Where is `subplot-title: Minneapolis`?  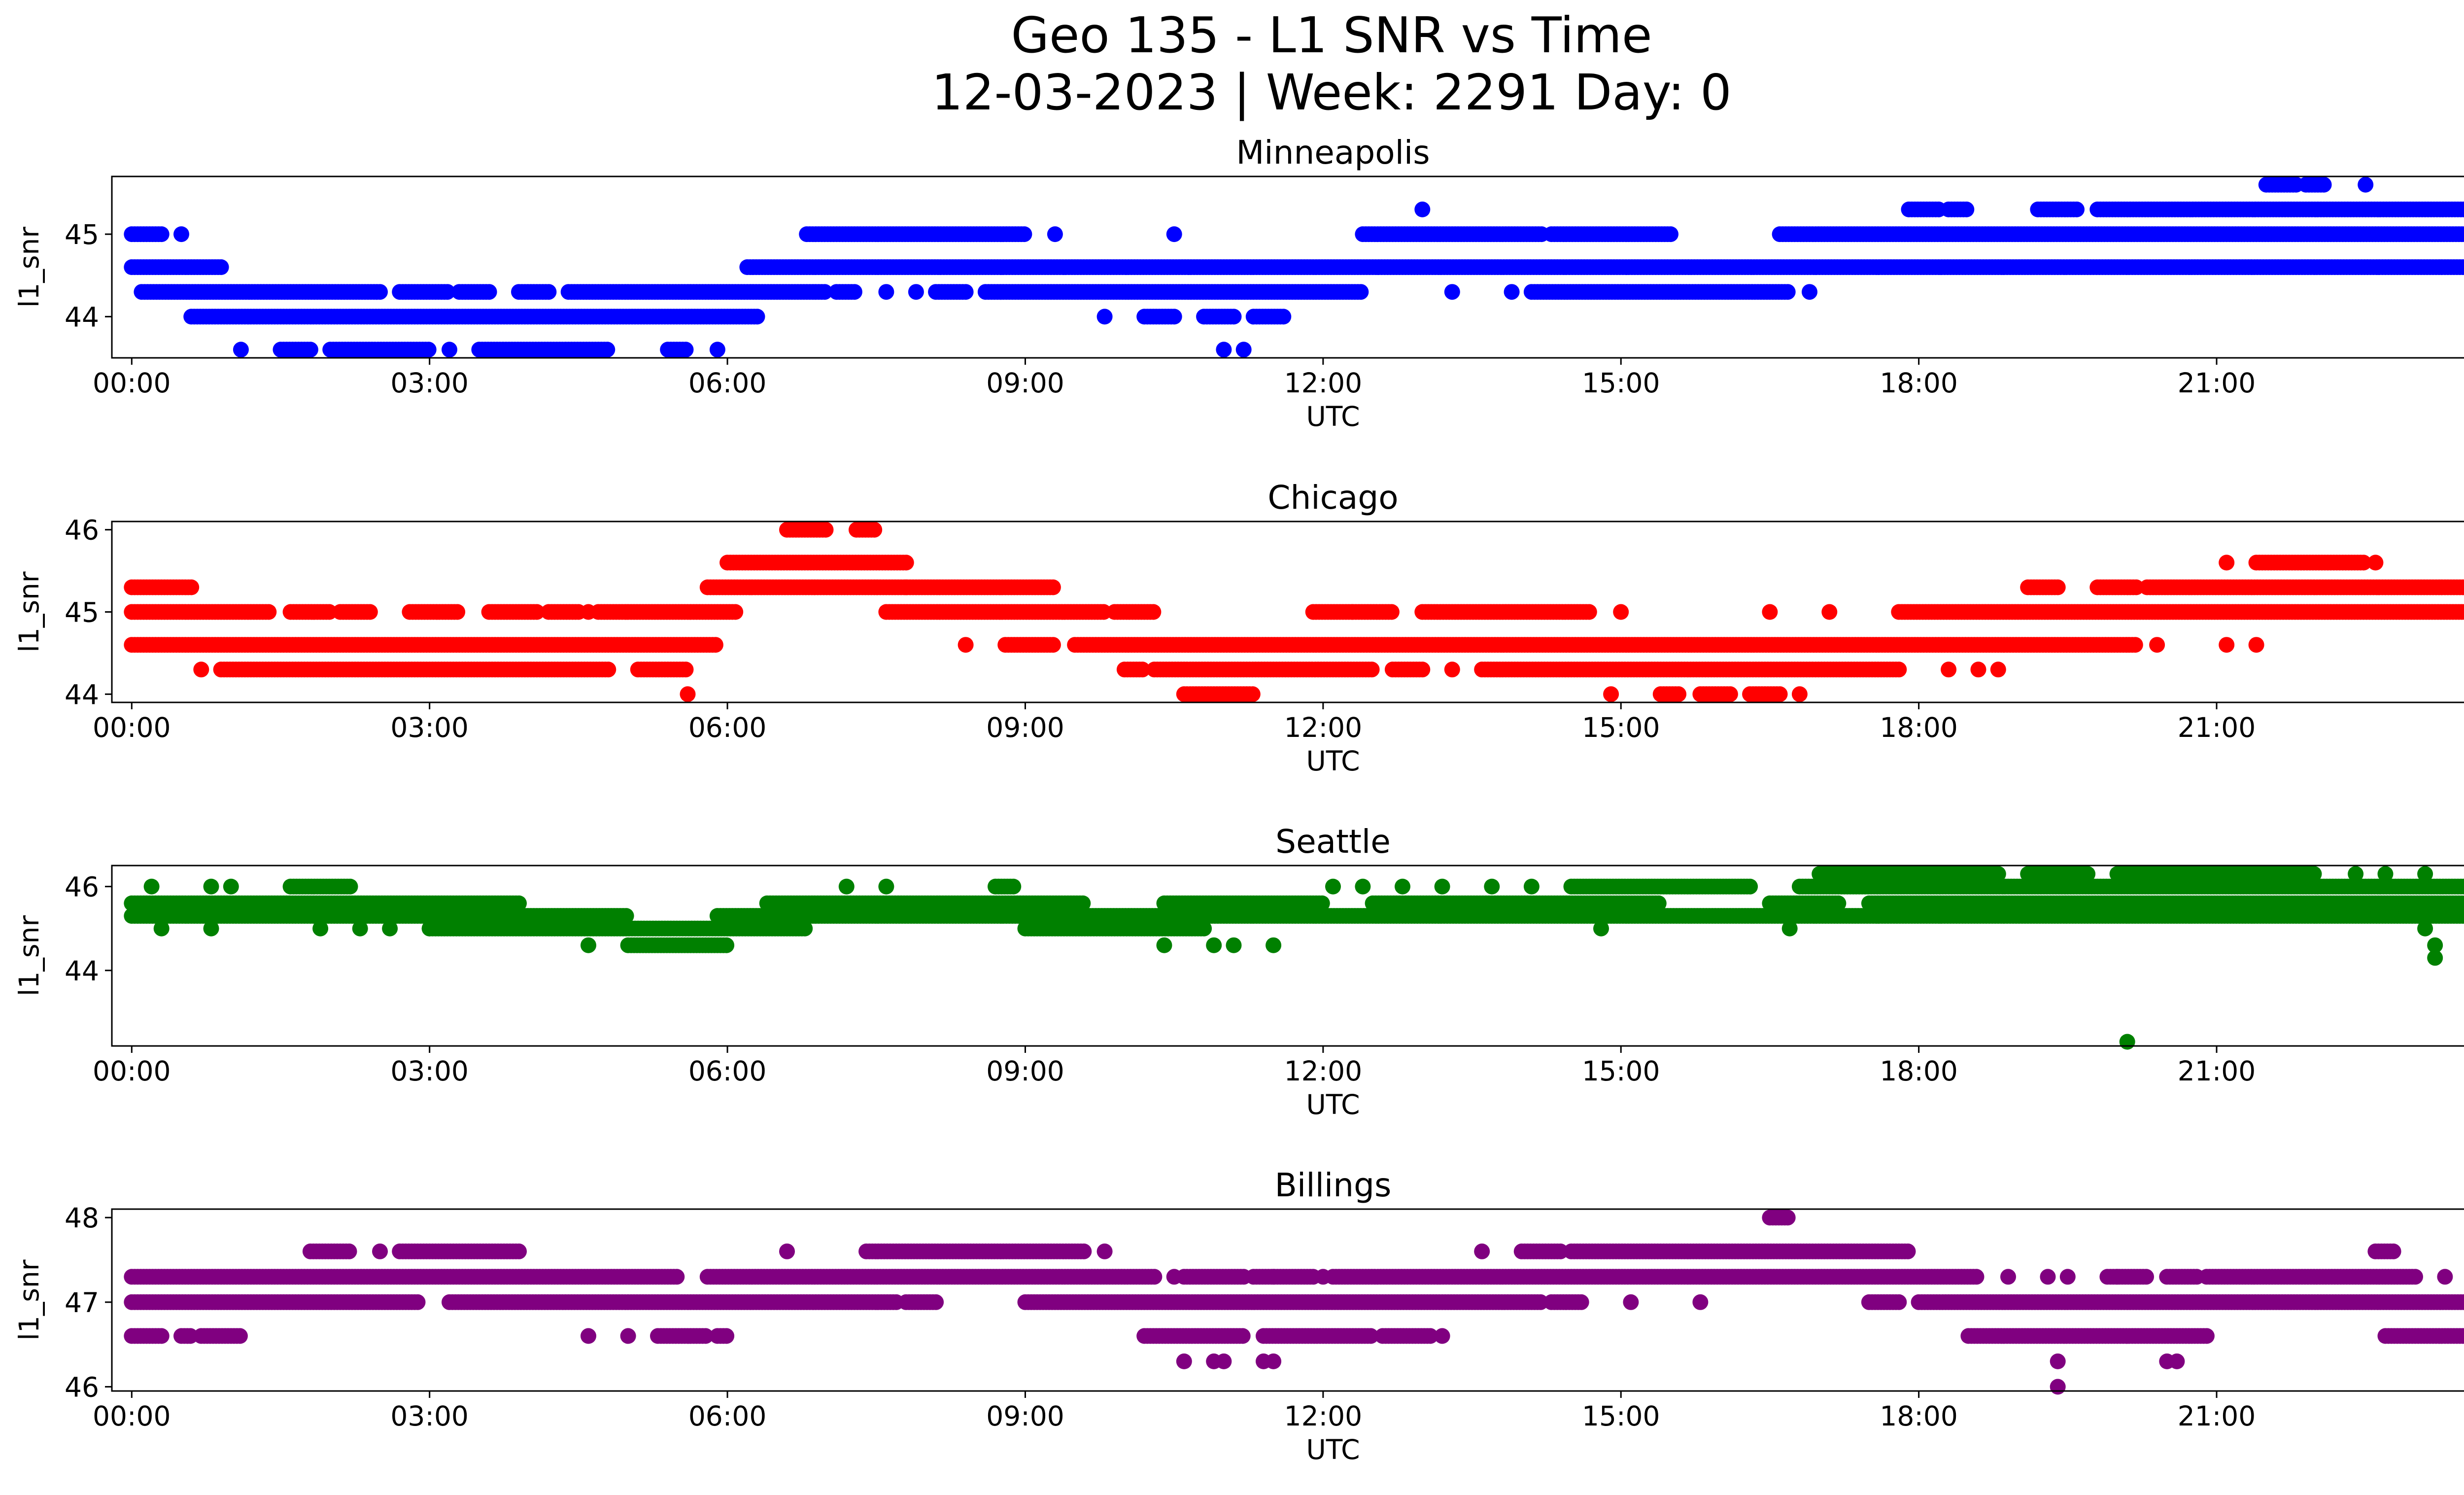 subplot-title: Minneapolis is located at coordinates (1333, 153).